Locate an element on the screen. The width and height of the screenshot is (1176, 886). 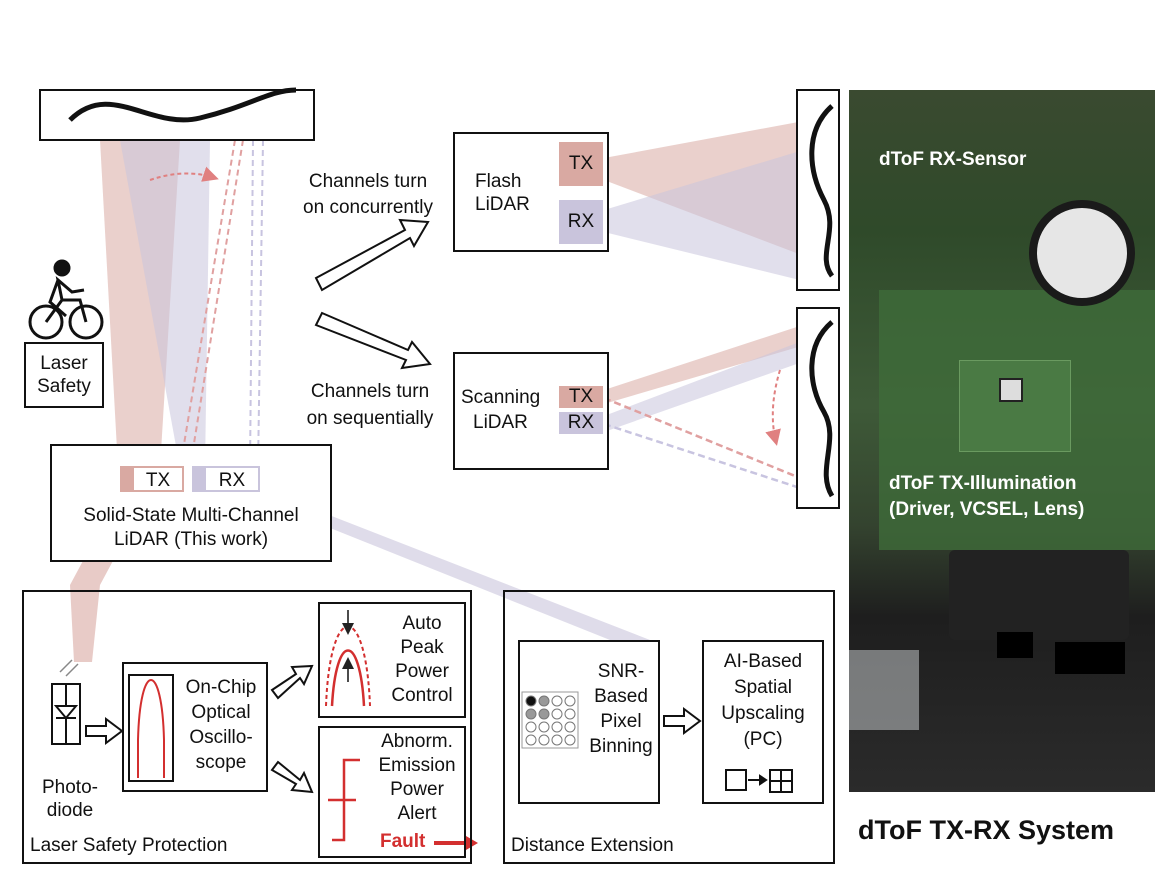
oscilloscope-text-2: Optical is located at coordinates (221, 712).